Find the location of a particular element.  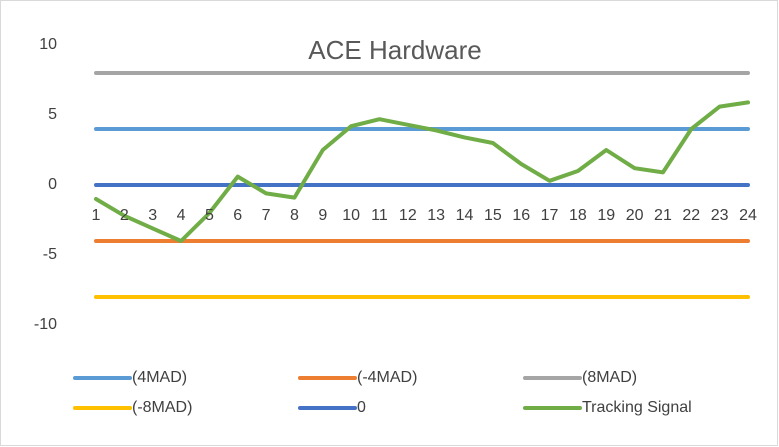

x-tick-label: 2 is located at coordinates (124, 215).